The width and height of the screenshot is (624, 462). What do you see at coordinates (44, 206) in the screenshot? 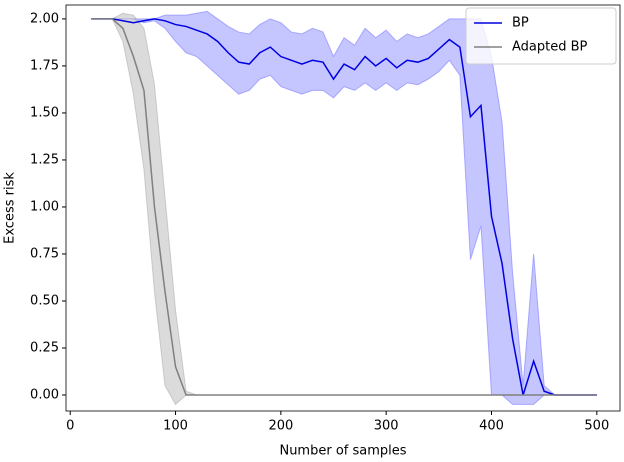
I see `y-tick-label: 1.00` at bounding box center [44, 206].